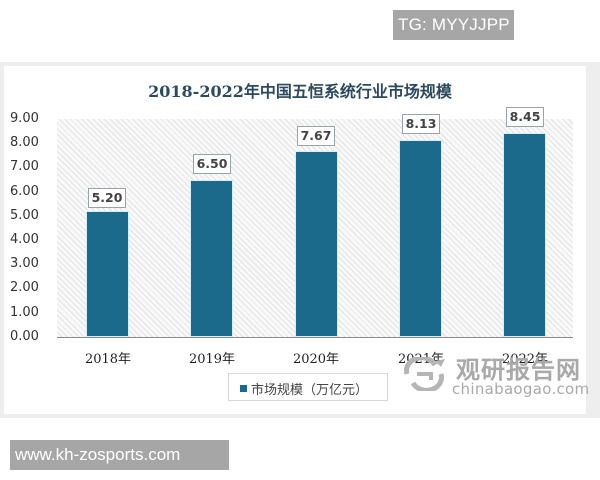  What do you see at coordinates (24, 118) in the screenshot?
I see `y-tick: 9.00` at bounding box center [24, 118].